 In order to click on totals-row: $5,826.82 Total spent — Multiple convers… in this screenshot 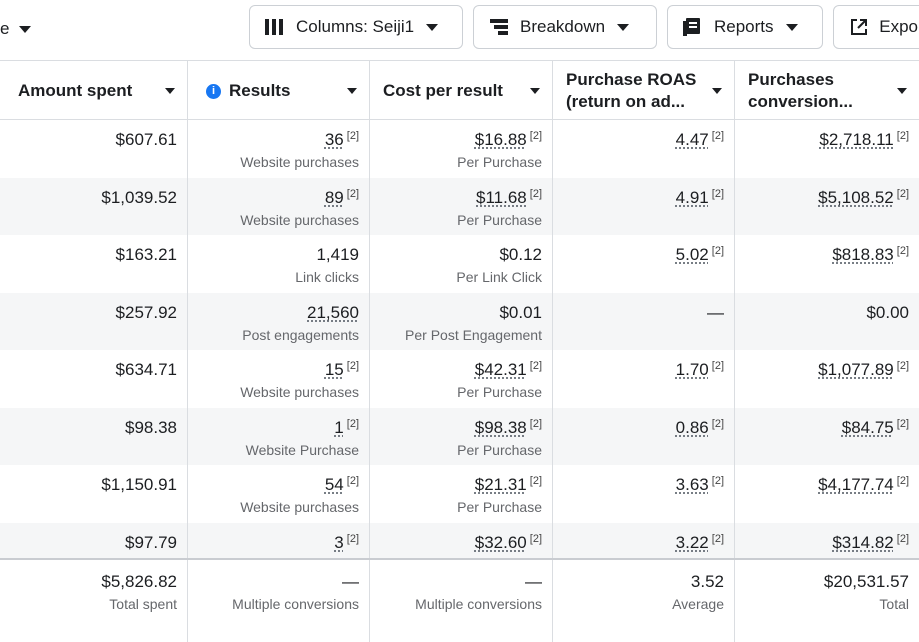, I will do `click(459, 600)`.